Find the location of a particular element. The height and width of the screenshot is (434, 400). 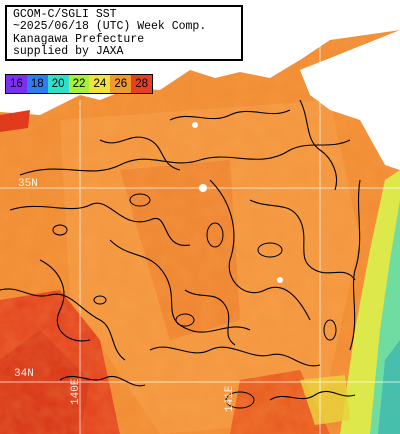

land-east is located at coordinates (350, 100).